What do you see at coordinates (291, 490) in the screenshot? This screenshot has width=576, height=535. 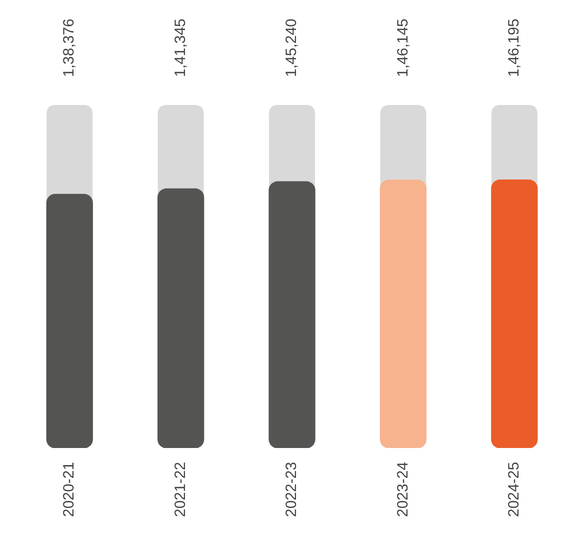 I see `x-tick-label: 2022-23` at bounding box center [291, 490].